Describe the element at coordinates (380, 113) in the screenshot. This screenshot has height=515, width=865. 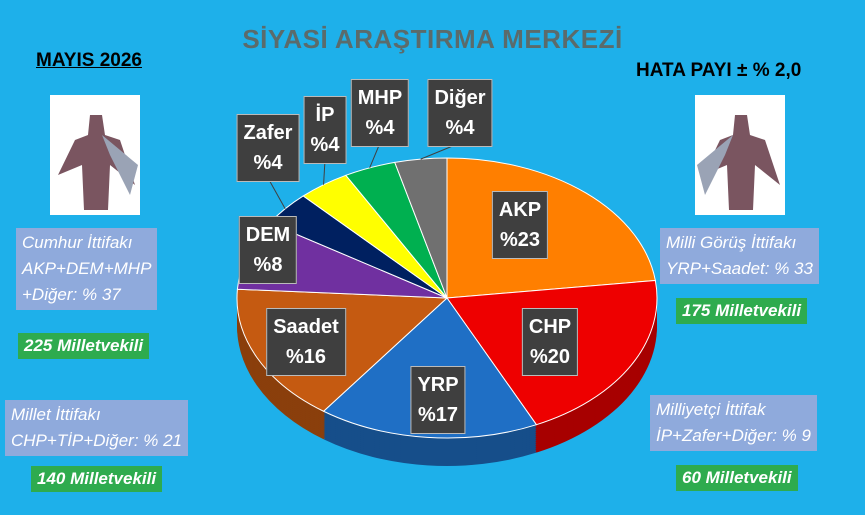
I see `slice-label: MHP %4` at that location.